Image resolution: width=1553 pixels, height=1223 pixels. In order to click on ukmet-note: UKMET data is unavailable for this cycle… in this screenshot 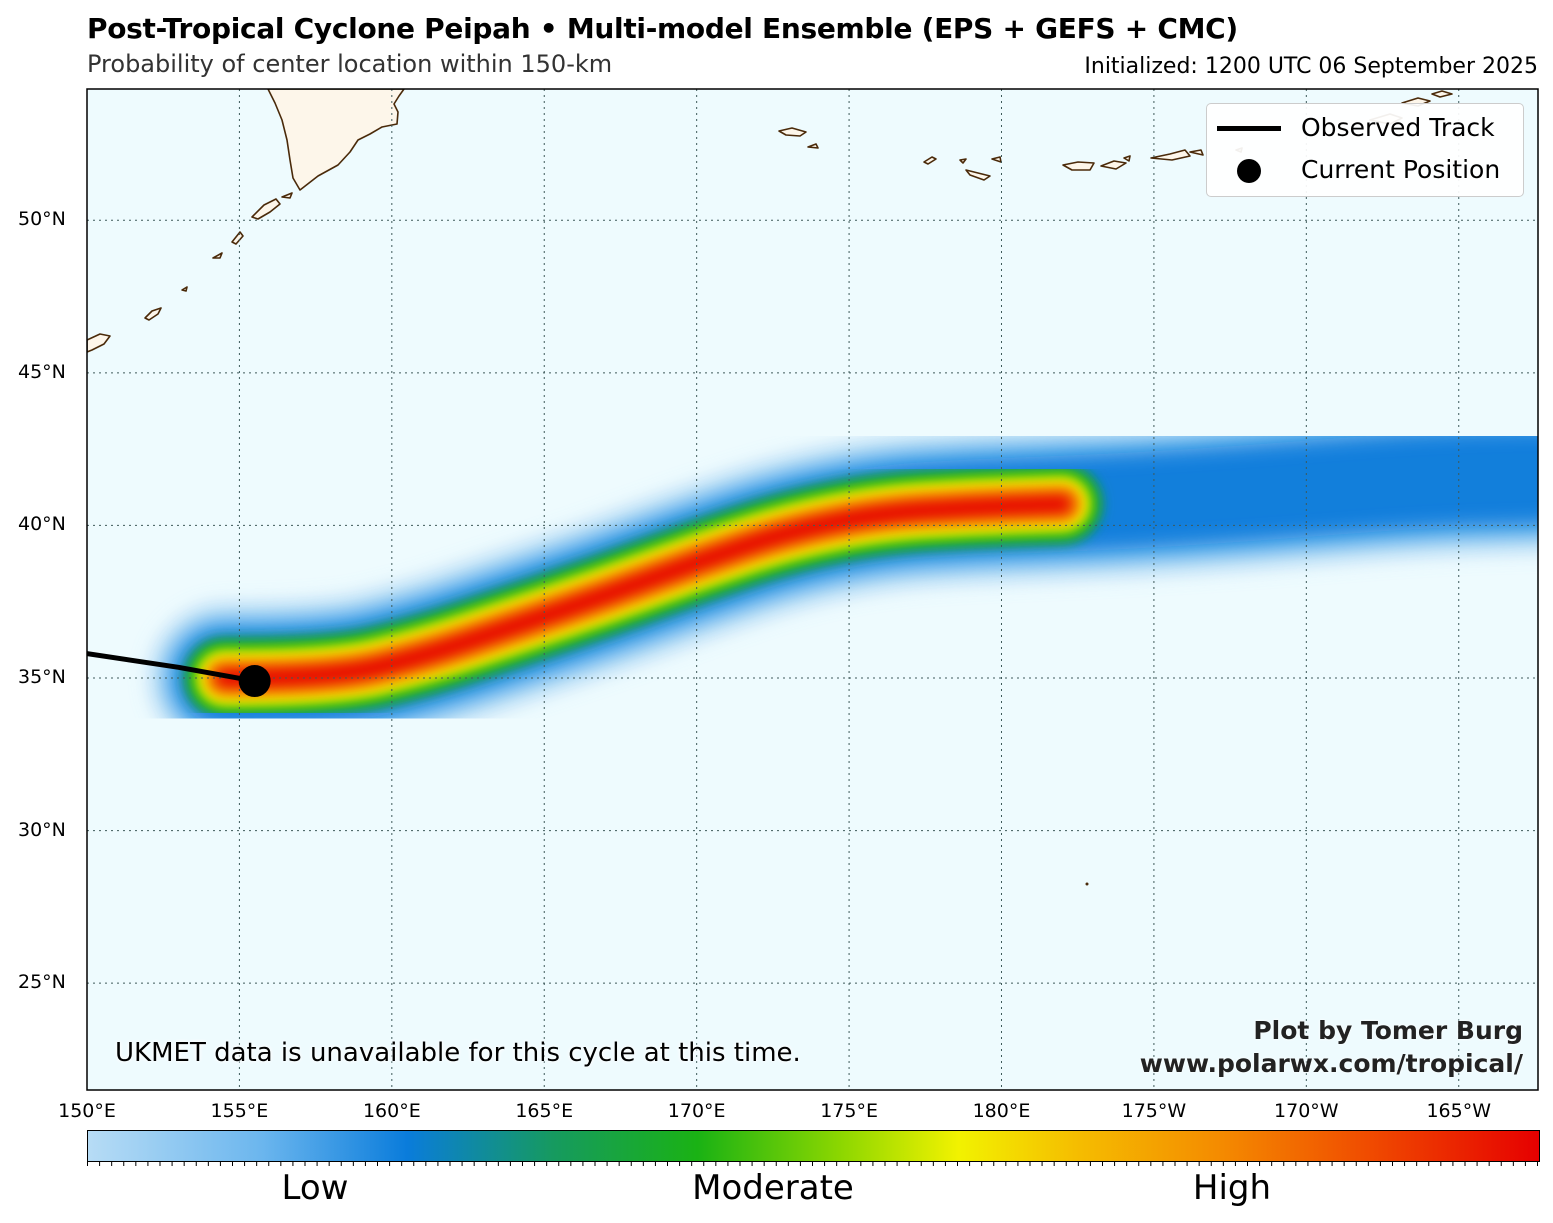, I will do `click(458, 1053)`.